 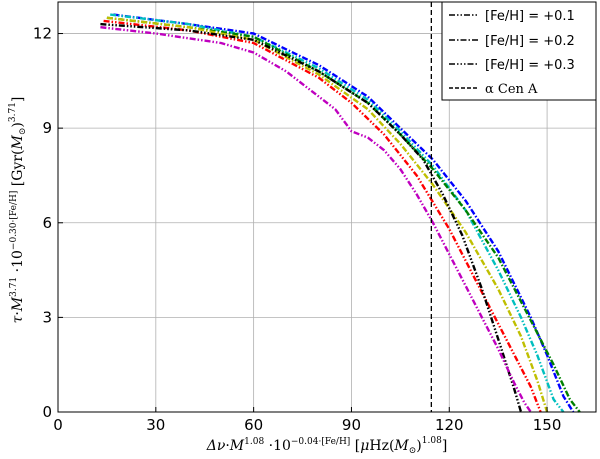 I want to click on legend-label-feh-0.3: [Fe/H] = +0.3, so click(x=530, y=65).